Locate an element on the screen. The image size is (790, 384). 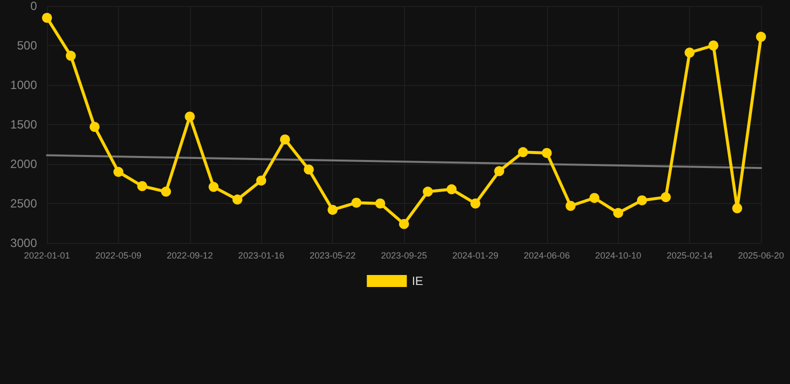
x-tick-label: 2023-01-16 is located at coordinates (261, 255).